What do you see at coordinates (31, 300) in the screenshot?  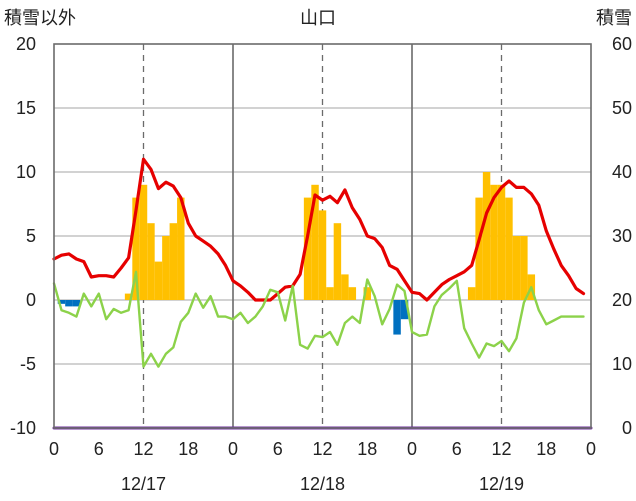 I see `left-tick-label: 0` at bounding box center [31, 300].